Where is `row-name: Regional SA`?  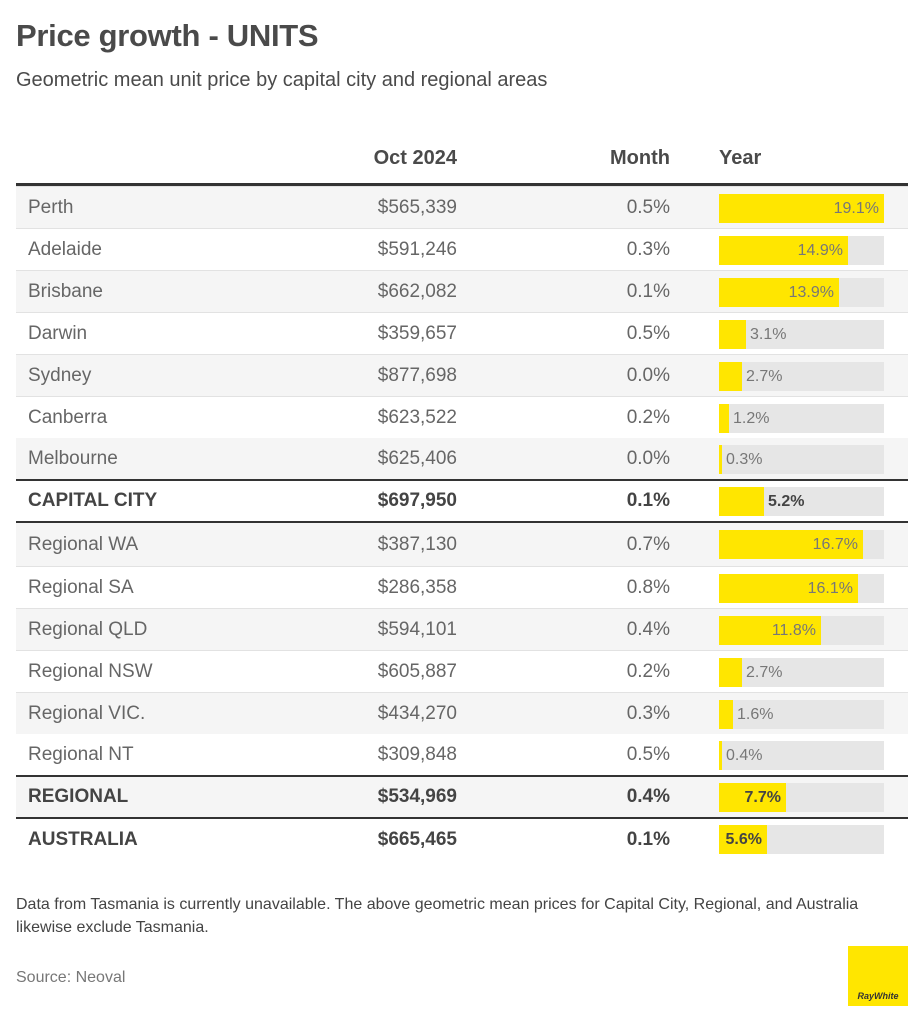
row-name: Regional SA is located at coordinates (81, 587).